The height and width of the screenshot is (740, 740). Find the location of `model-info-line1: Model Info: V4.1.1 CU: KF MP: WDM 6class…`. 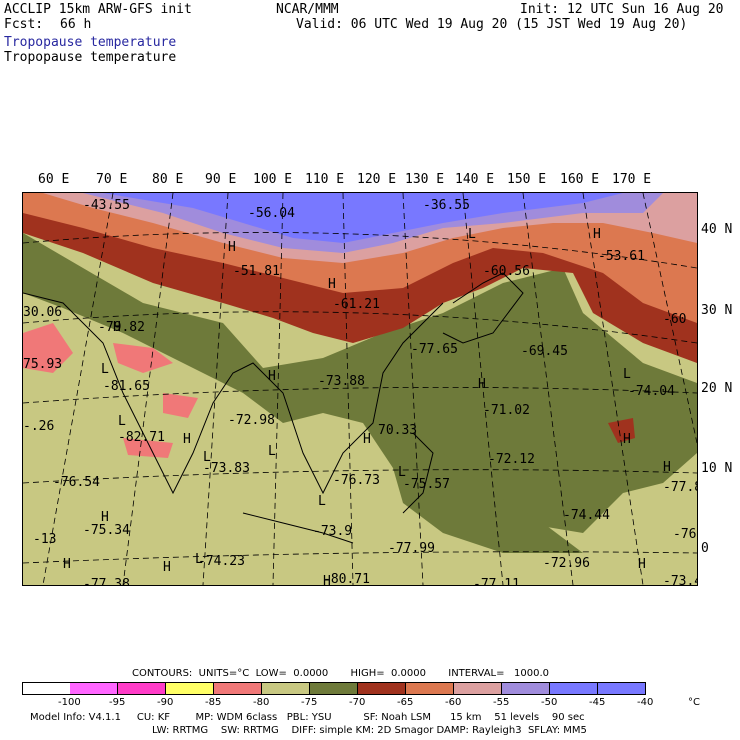

model-info-line1: Model Info: V4.1.1 CU: KF MP: WDM 6class… is located at coordinates (307, 717).